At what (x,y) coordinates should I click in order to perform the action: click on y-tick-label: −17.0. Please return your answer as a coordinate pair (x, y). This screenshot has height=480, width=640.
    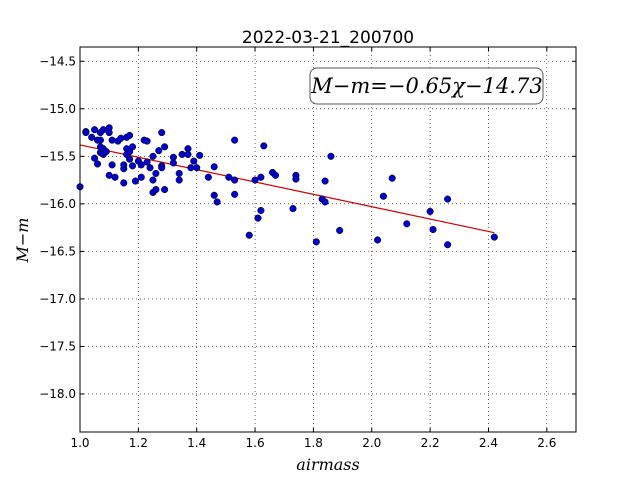
    Looking at the image, I should click on (57, 299).